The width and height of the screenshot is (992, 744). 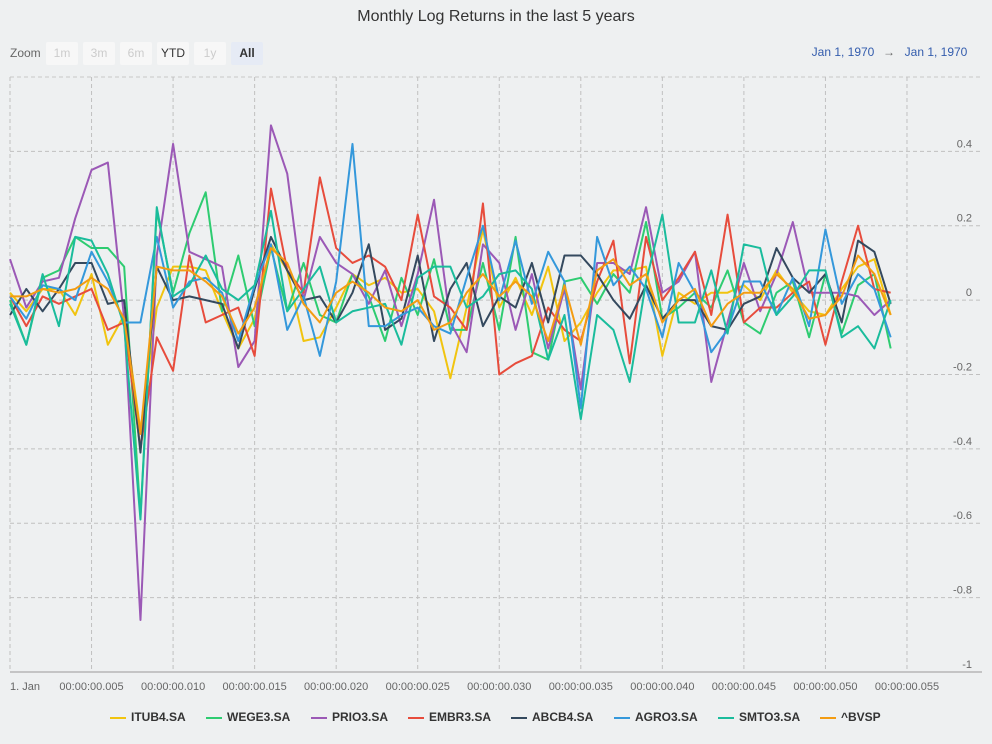 I want to click on zoom-button-label: 3m, so click(x=99, y=53).